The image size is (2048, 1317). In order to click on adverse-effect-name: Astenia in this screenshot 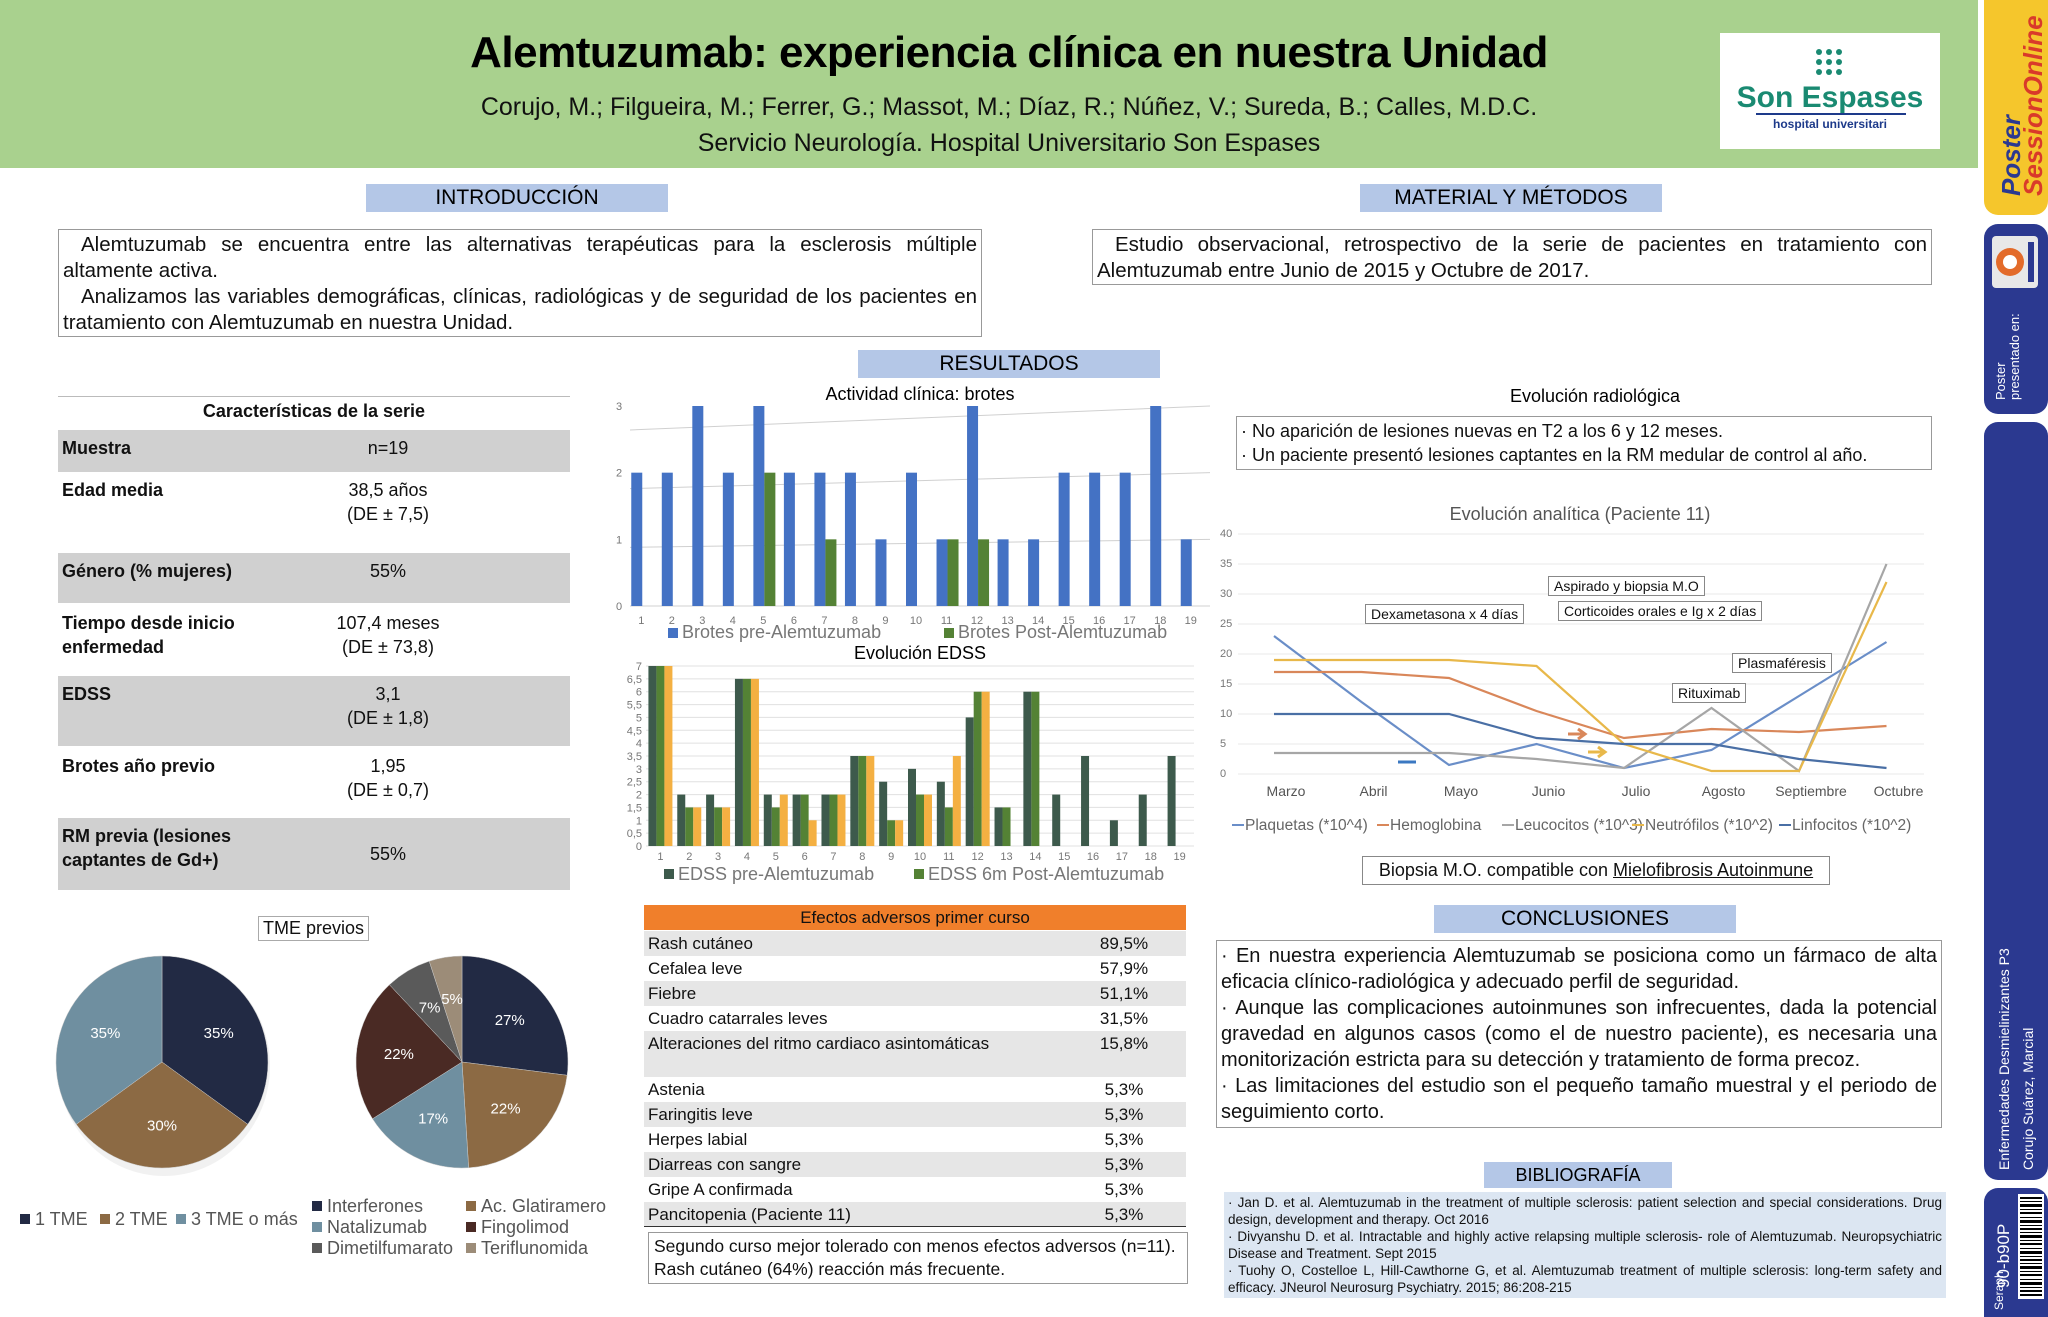, I will do `click(676, 1089)`.